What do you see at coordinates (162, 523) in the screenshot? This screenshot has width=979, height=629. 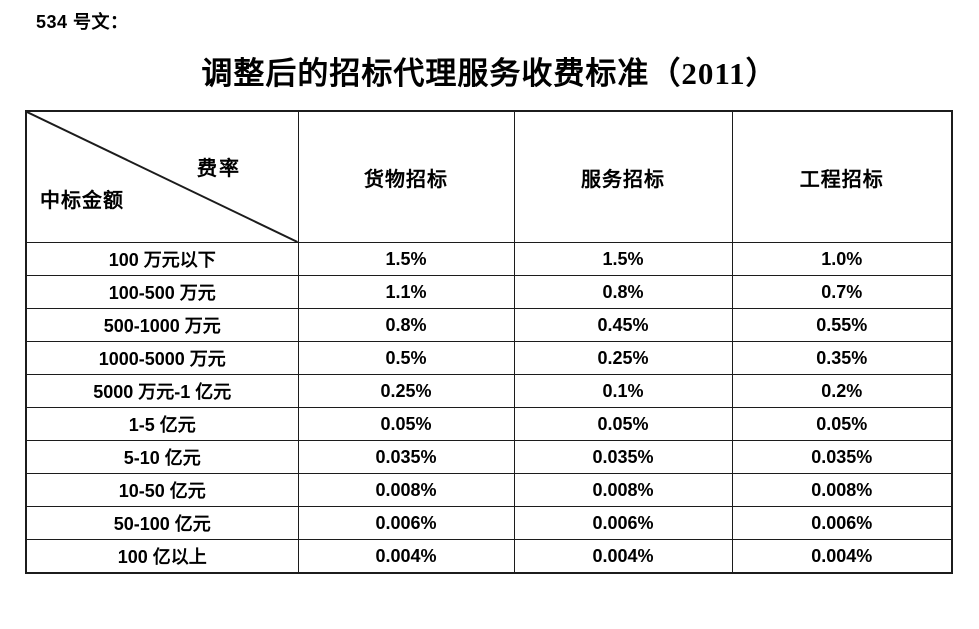 I see `row-label: 50-100 亿元` at bounding box center [162, 523].